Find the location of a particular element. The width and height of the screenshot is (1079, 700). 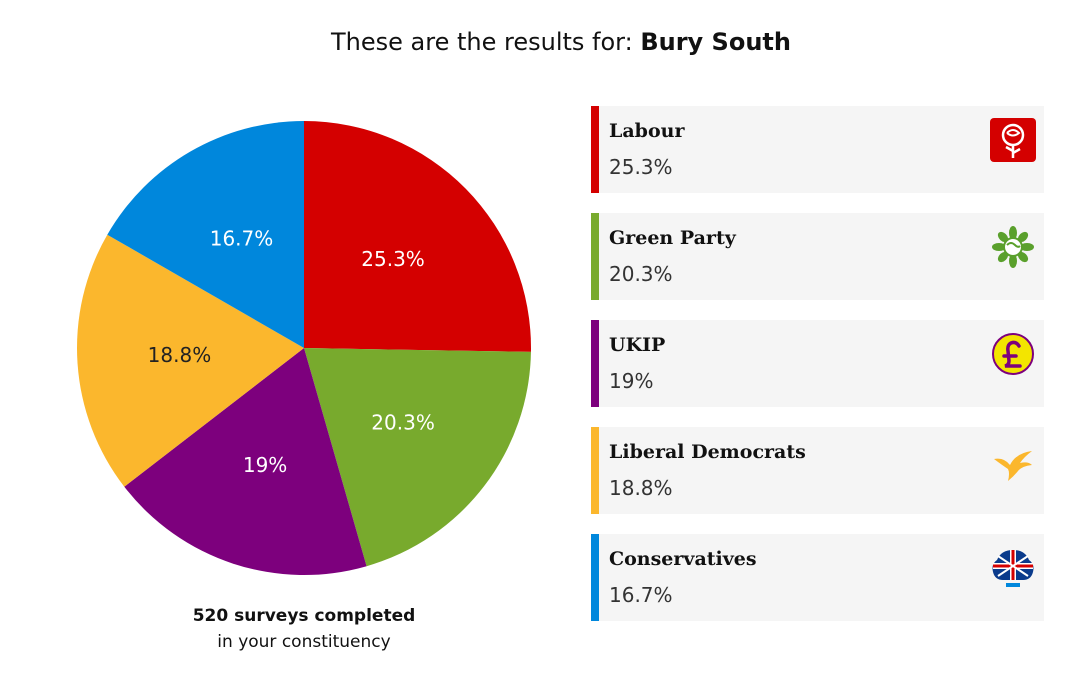

survey-count: 520 surveys completed is located at coordinates (304, 616).